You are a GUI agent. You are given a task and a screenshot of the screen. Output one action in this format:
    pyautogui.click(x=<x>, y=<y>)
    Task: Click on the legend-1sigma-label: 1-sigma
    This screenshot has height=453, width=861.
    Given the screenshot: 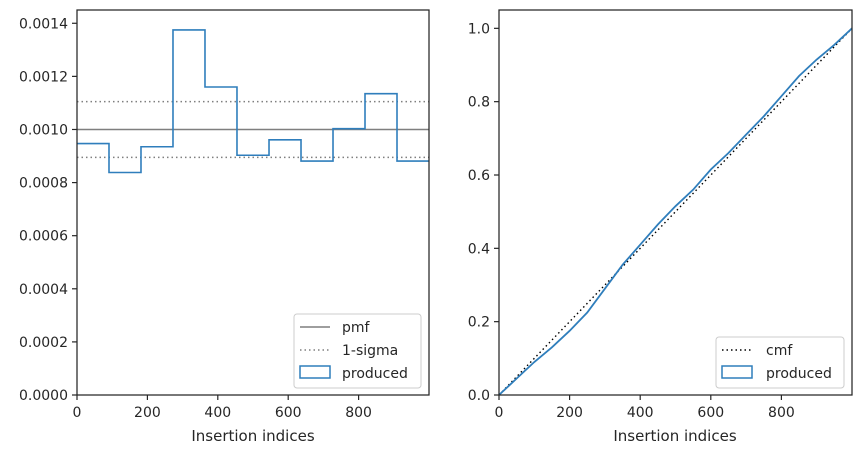 What is the action you would take?
    pyautogui.click(x=370, y=351)
    